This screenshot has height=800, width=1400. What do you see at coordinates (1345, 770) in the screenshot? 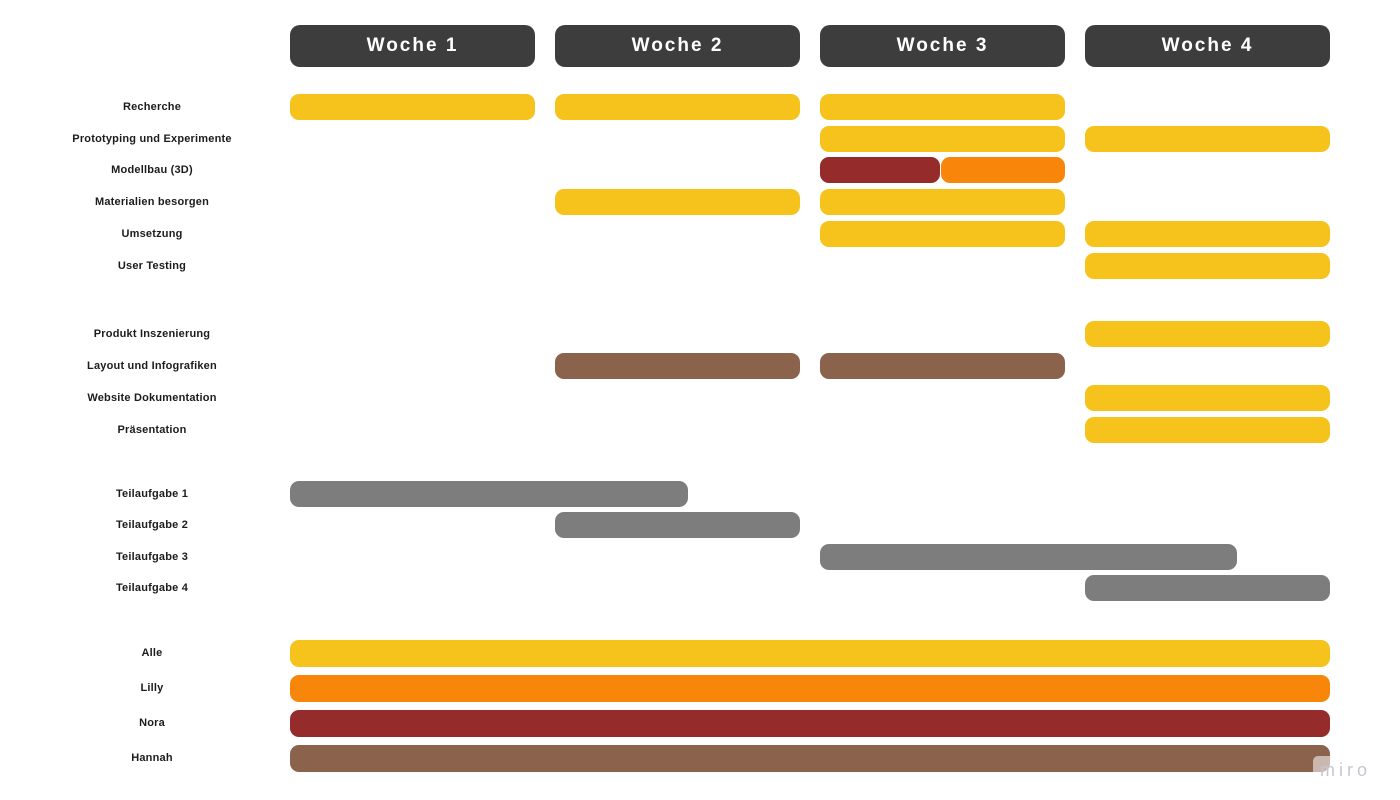
I see `miro-logo: miro` at bounding box center [1345, 770].